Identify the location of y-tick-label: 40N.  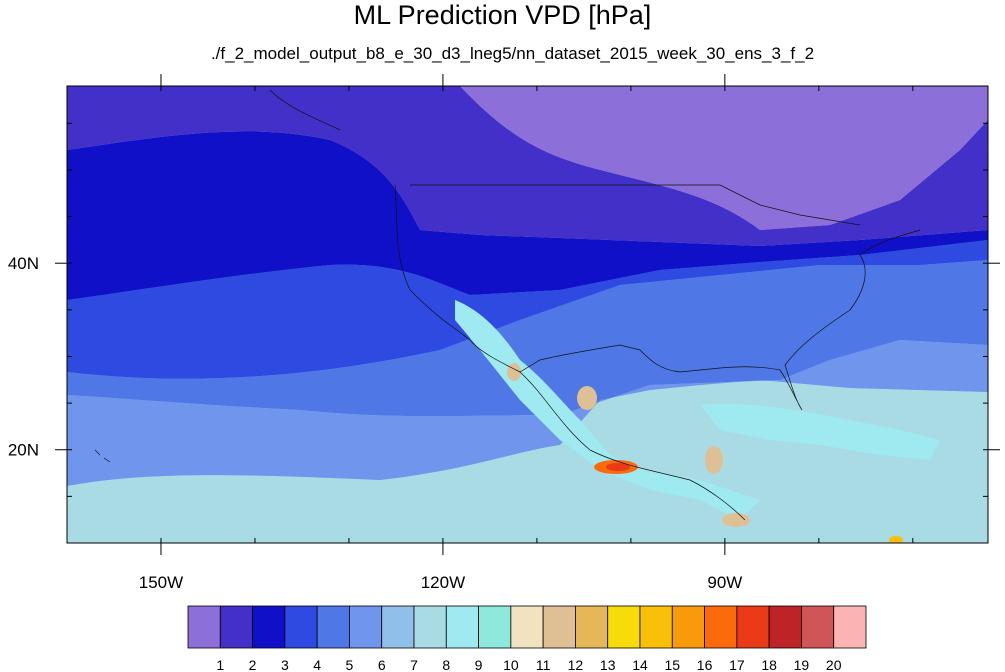
(23, 263).